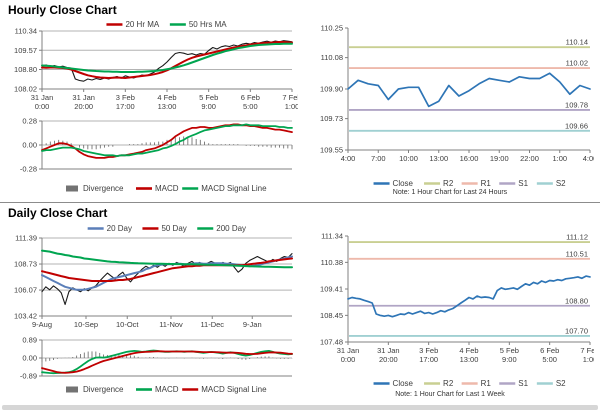 This screenshot has height=413, width=600. I want to click on svg-text: 0.28, so click(29, 121).